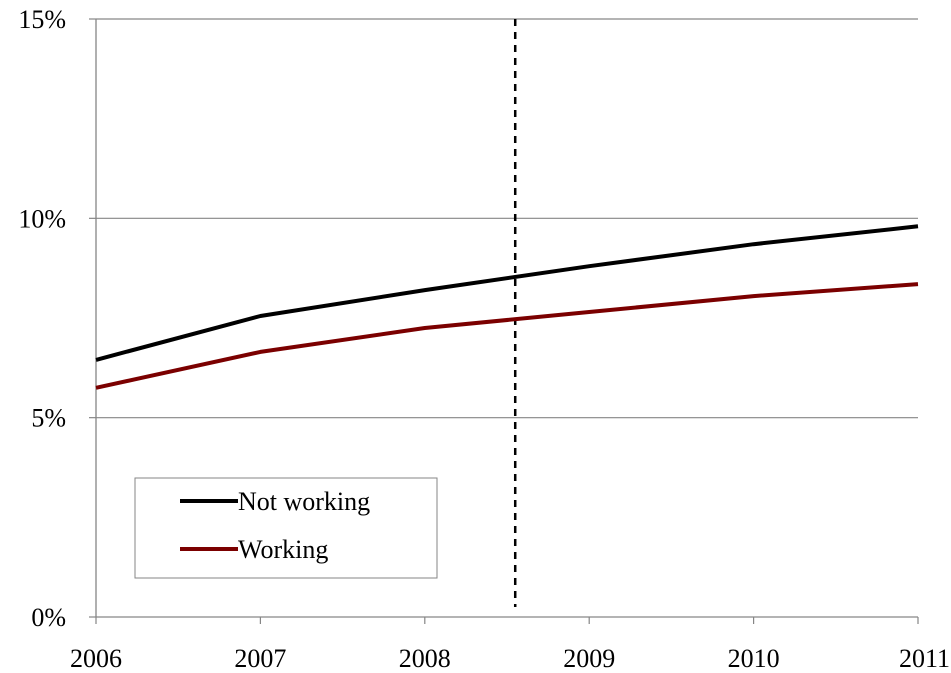 This screenshot has height=673, width=951. Describe the element at coordinates (260, 658) in the screenshot. I see `x-tick-label: 2007` at that location.